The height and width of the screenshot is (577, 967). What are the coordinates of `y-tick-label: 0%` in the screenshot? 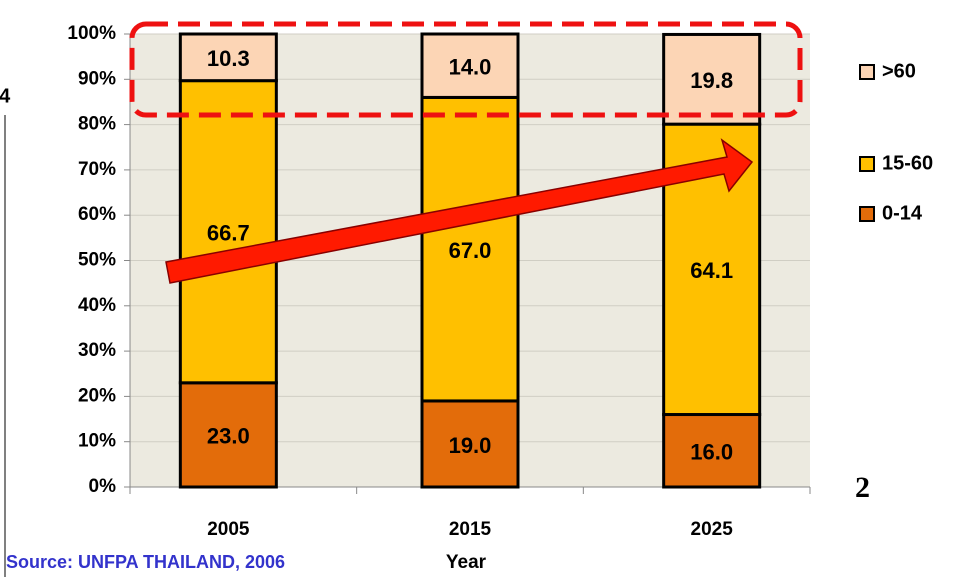 It's located at (103, 486).